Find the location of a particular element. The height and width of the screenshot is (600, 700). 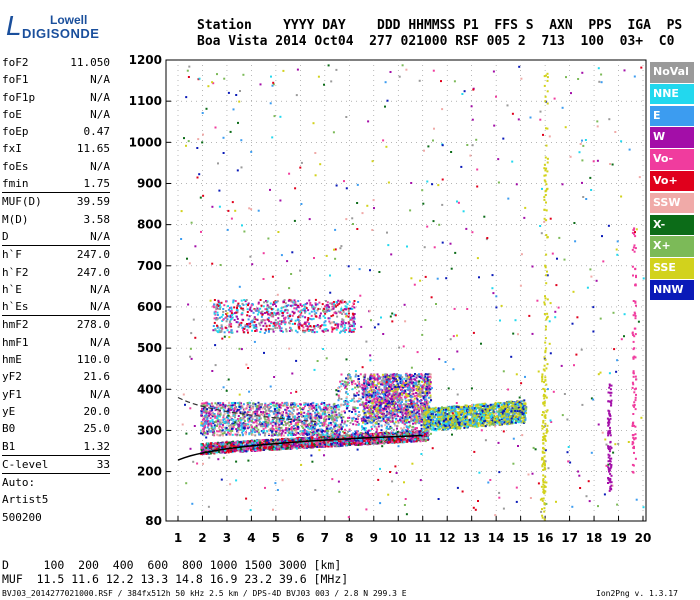

param-row: h`F2 247.0 is located at coordinates (56, 272).